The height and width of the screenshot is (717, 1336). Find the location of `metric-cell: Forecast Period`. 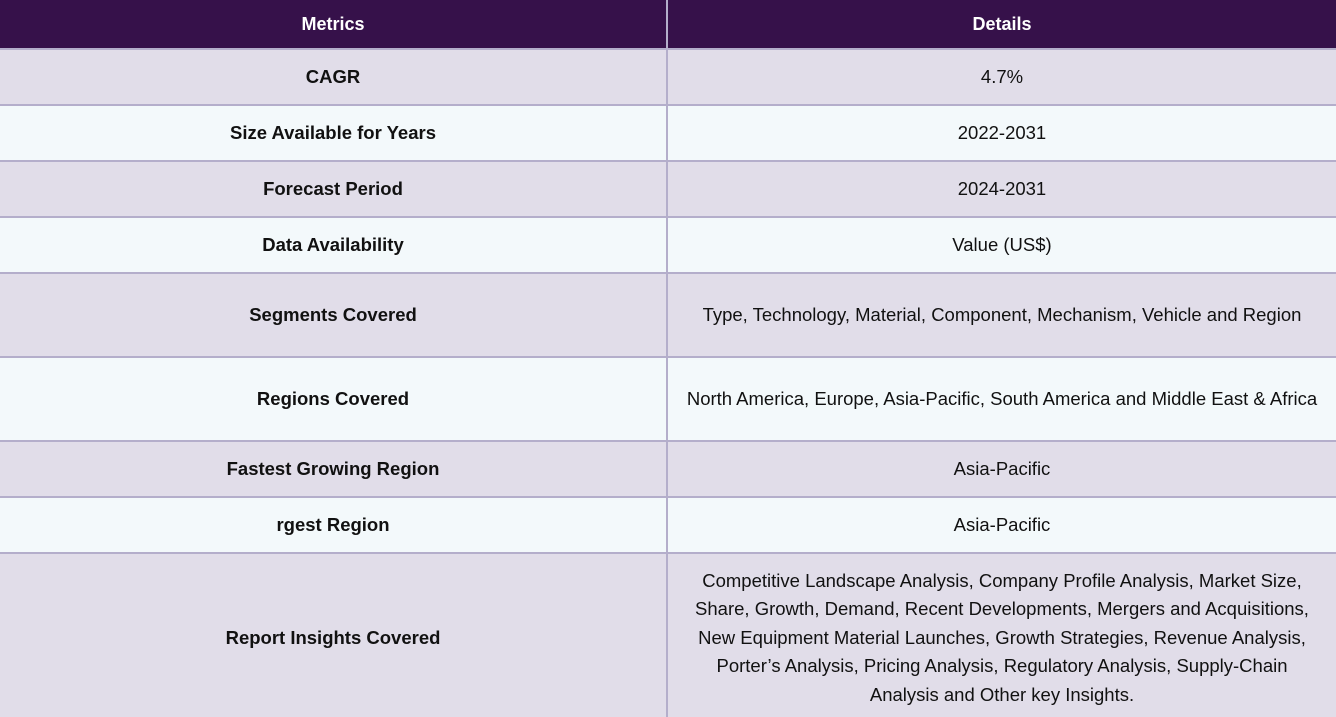

metric-cell: Forecast Period is located at coordinates (334, 189).